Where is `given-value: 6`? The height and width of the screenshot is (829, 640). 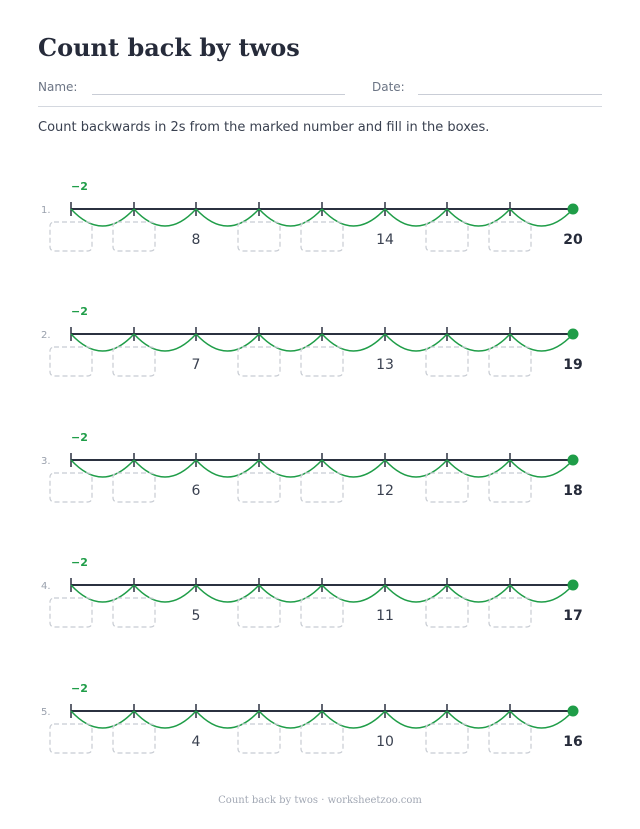
given-value: 6 is located at coordinates (196, 491).